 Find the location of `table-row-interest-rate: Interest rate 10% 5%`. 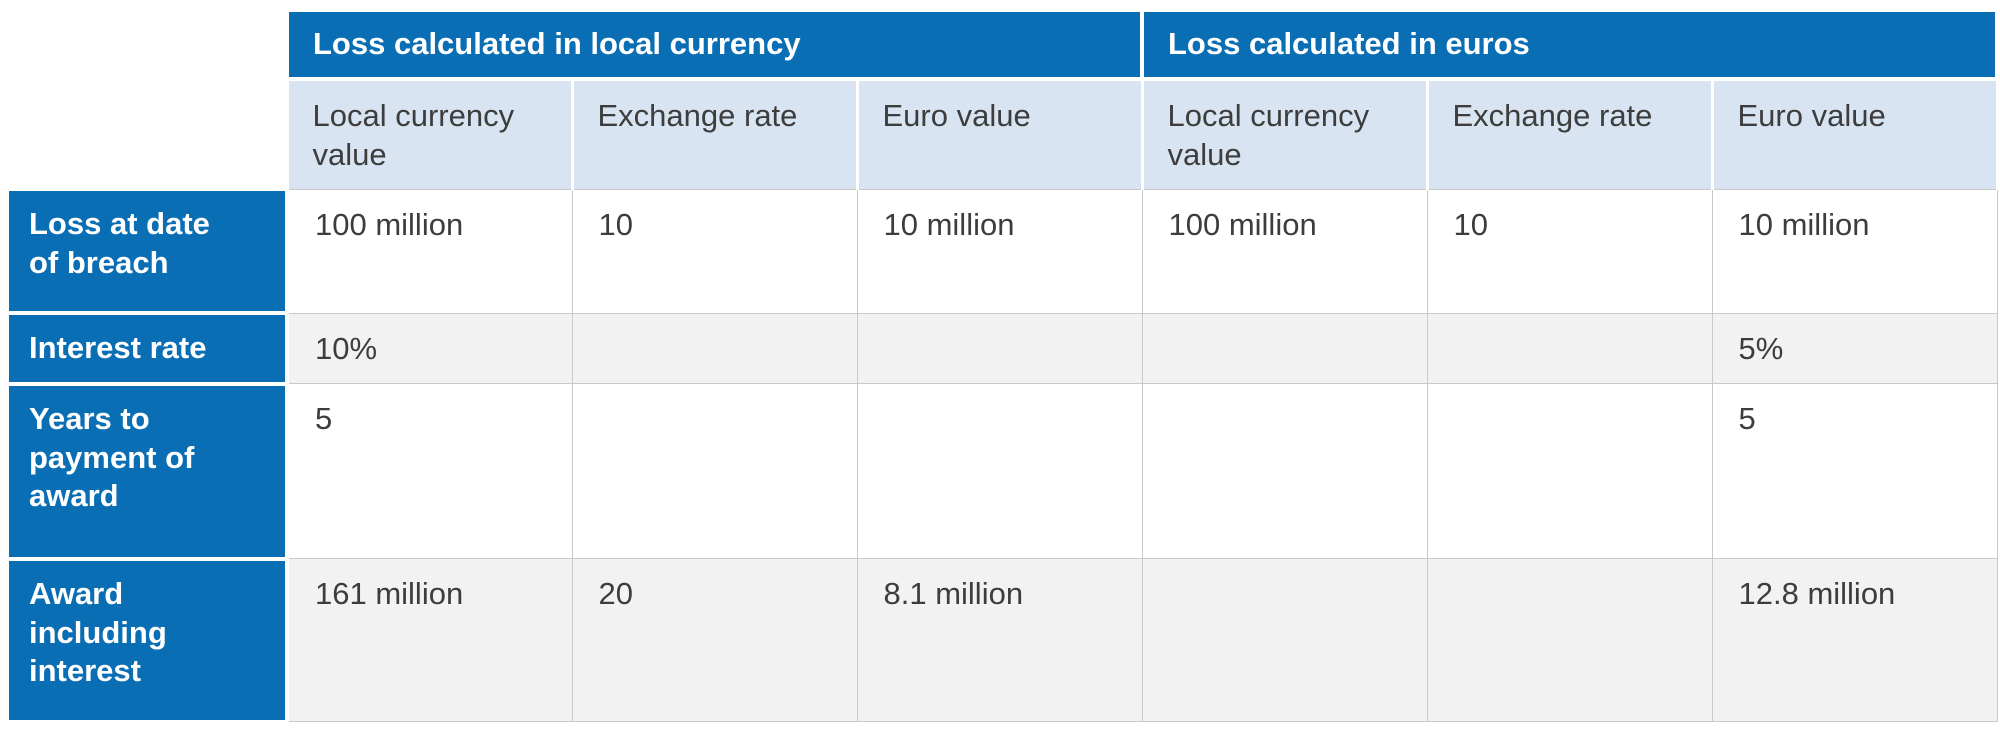

table-row-interest-rate: Interest rate 10% 5% is located at coordinates (1001, 348).